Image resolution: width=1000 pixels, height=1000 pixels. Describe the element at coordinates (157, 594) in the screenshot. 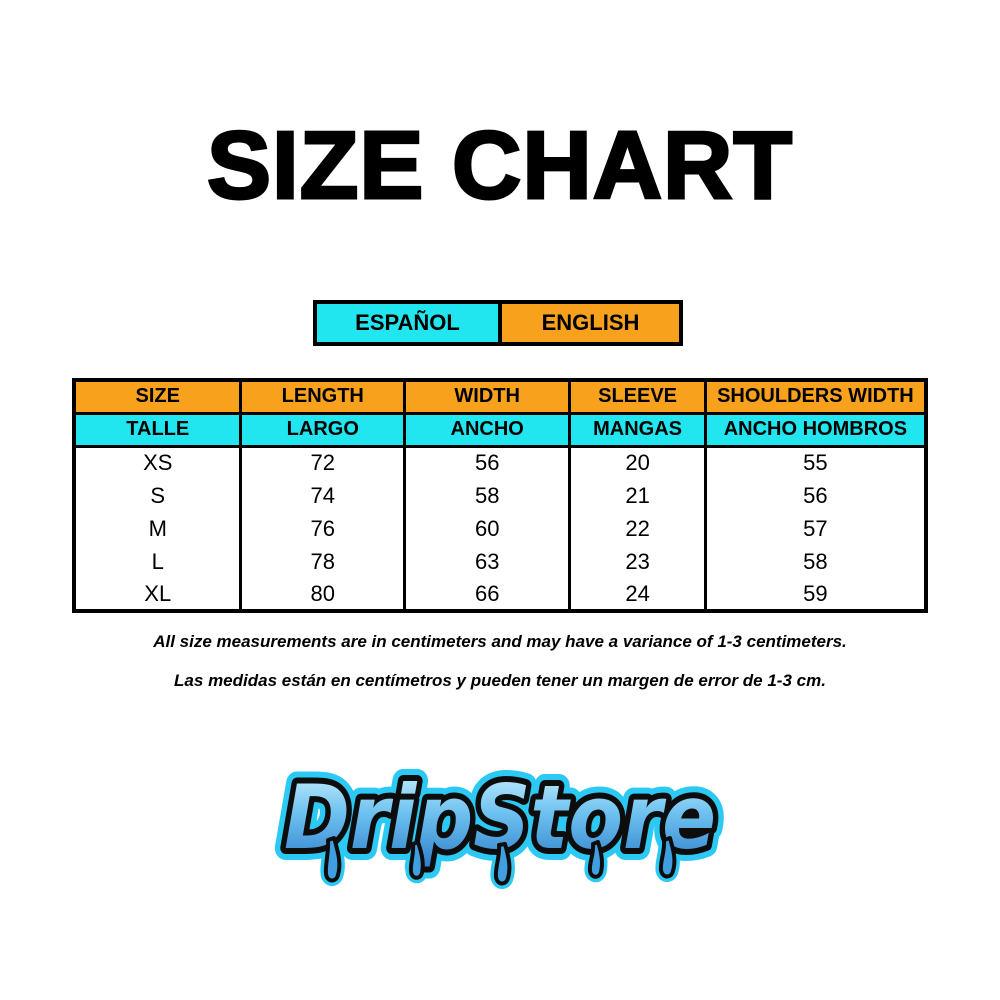

I see `table-cell: XL` at that location.